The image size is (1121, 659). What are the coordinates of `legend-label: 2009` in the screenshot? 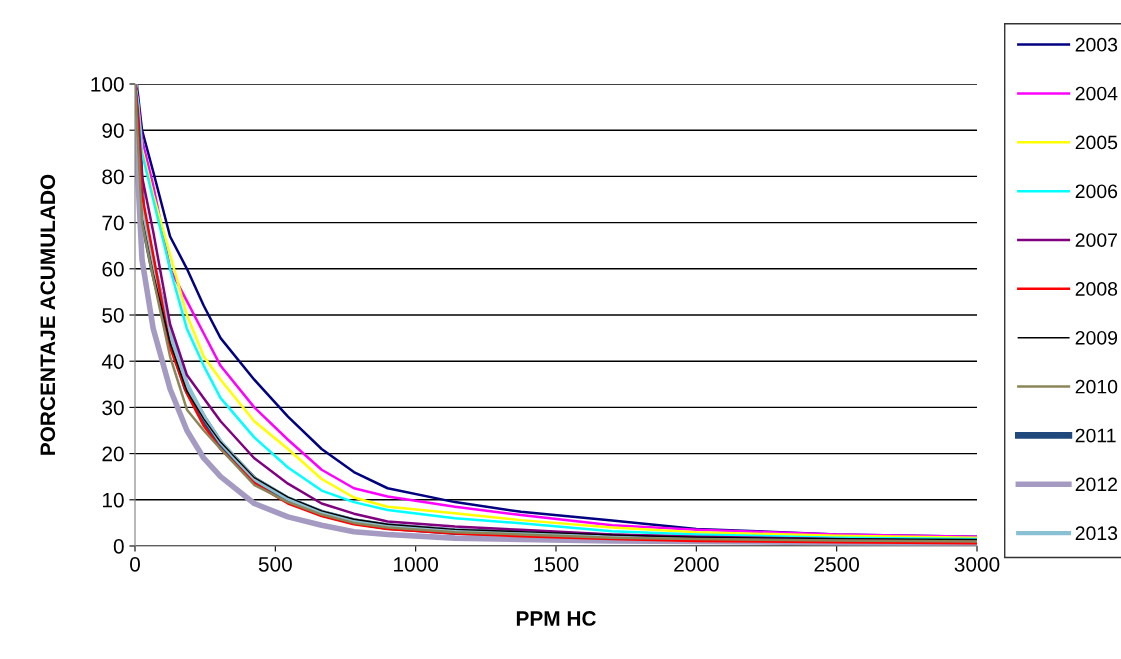 It's located at (1096, 337).